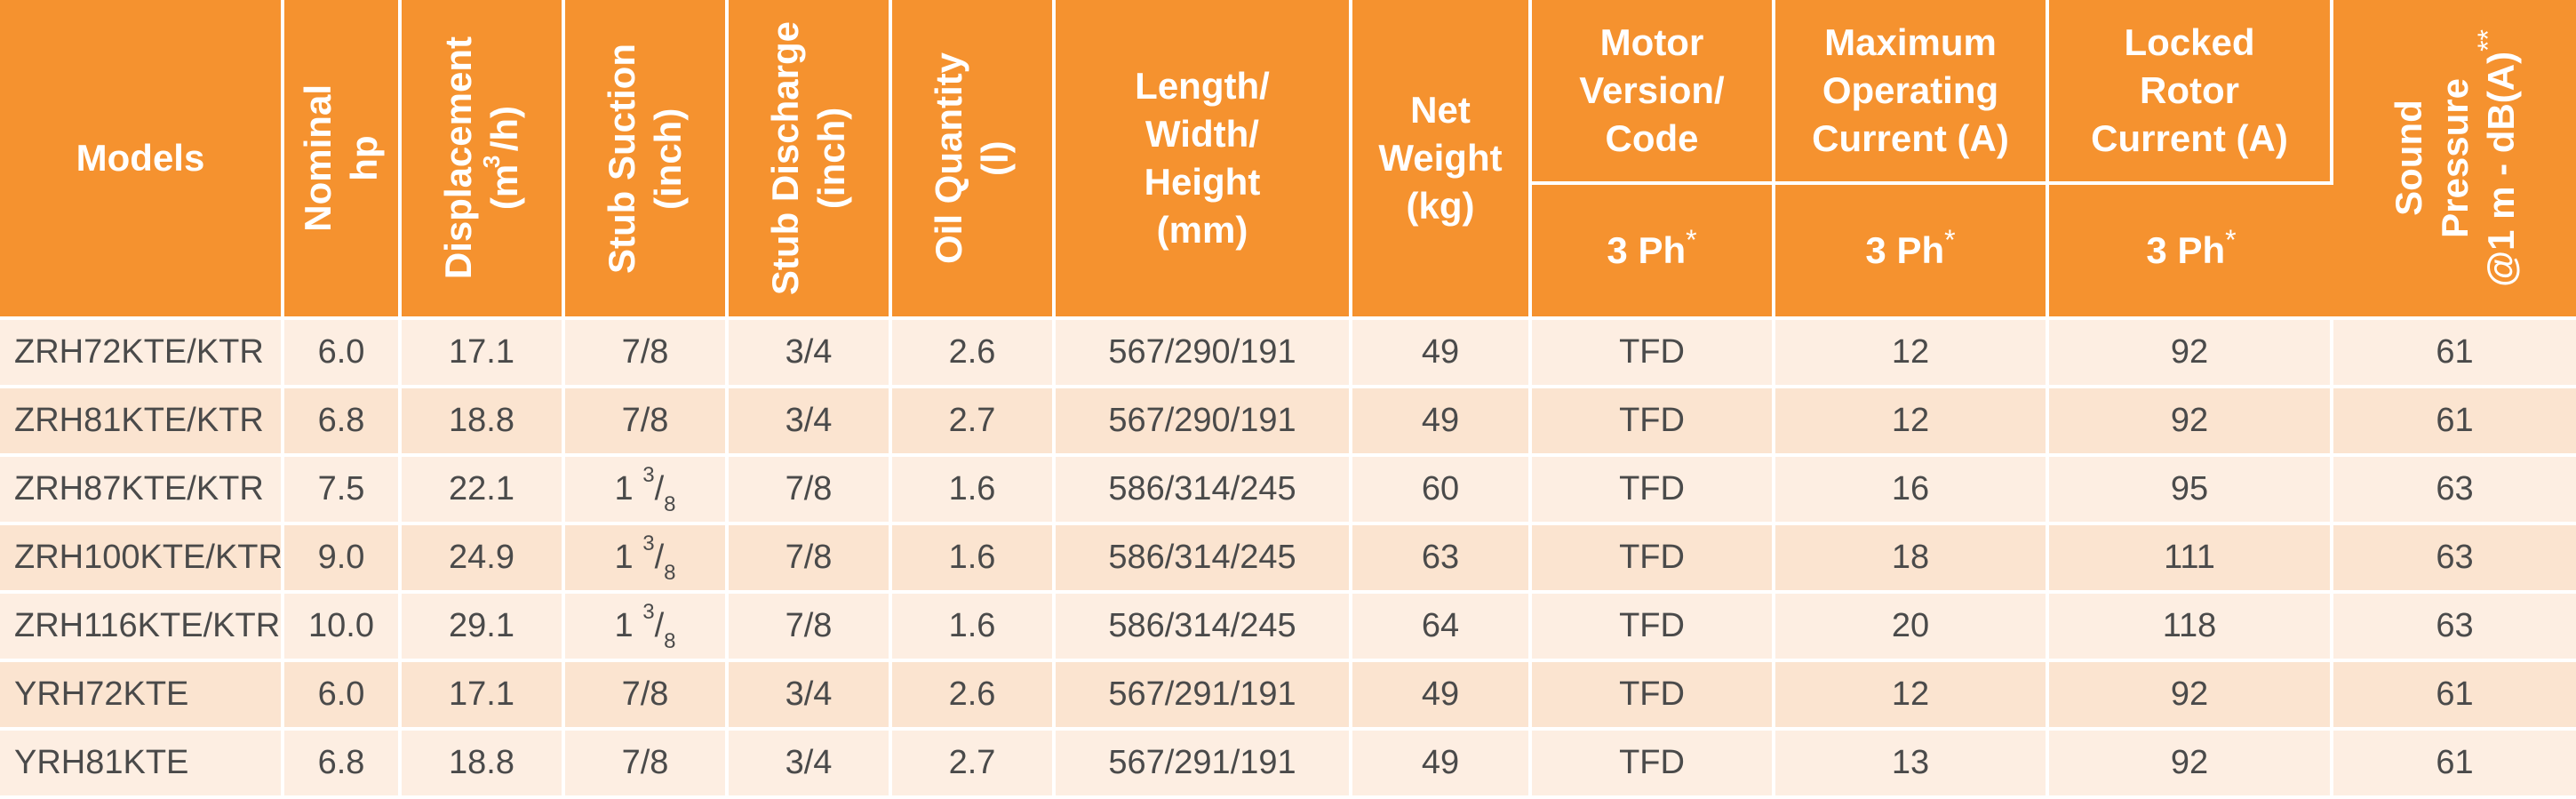 The width and height of the screenshot is (2576, 799). Describe the element at coordinates (2454, 160) in the screenshot. I see `header-sound-pressure: Sound Pressure @1 m - dB(A)**` at that location.